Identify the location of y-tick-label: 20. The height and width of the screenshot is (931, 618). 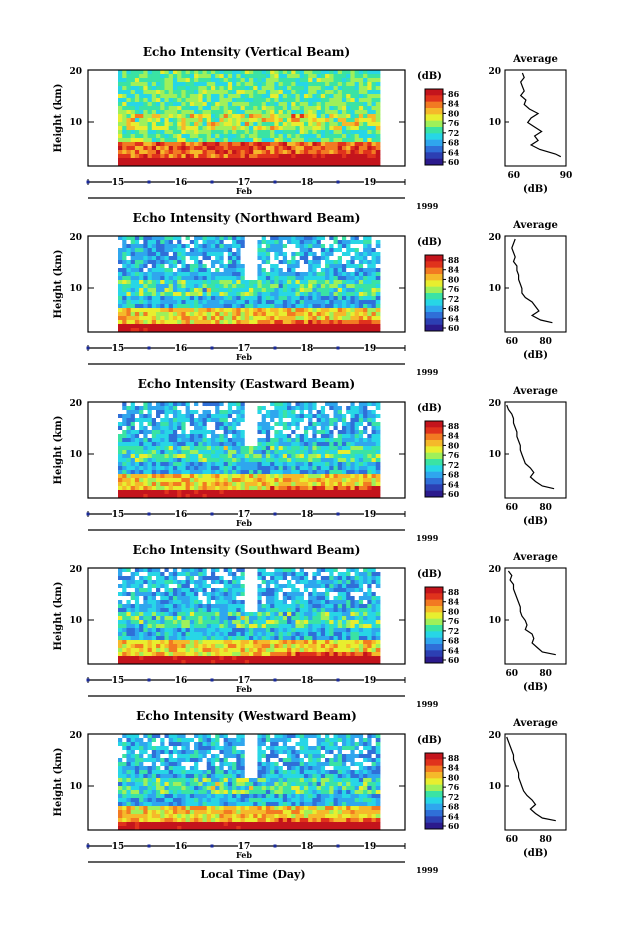
(75, 404).